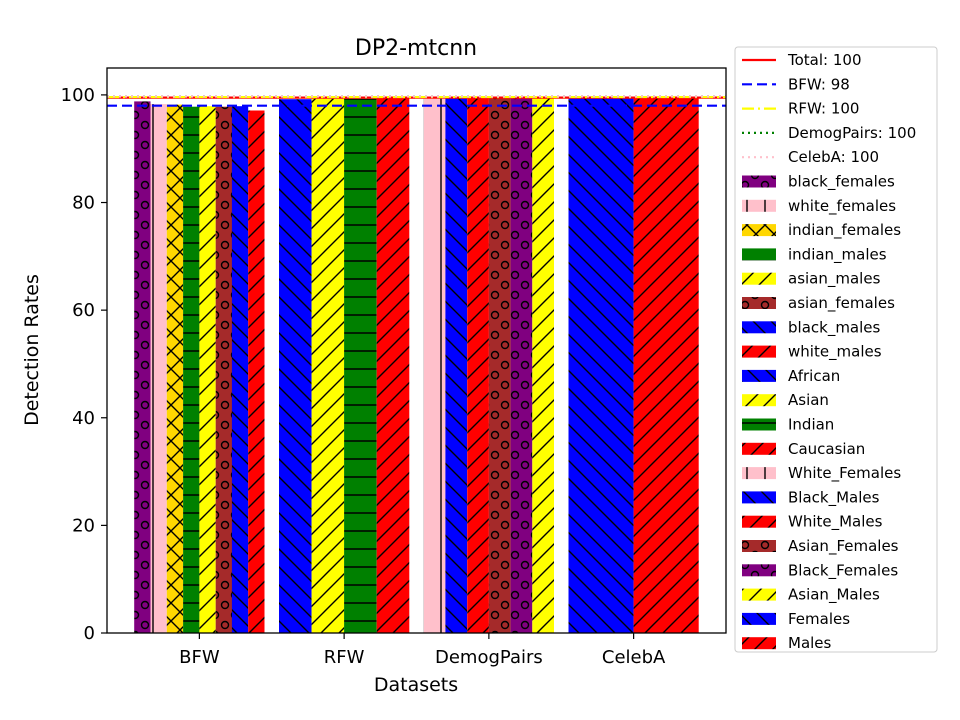 Image resolution: width=960 pixels, height=720 pixels. What do you see at coordinates (835, 522) in the screenshot?
I see `legend-label: White_Males` at bounding box center [835, 522].